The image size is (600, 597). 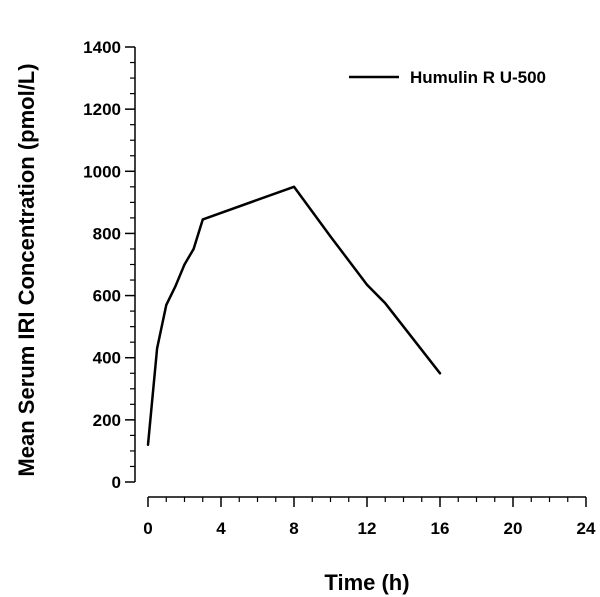 I want to click on y-tick-label: 1000, so click(x=102, y=171).